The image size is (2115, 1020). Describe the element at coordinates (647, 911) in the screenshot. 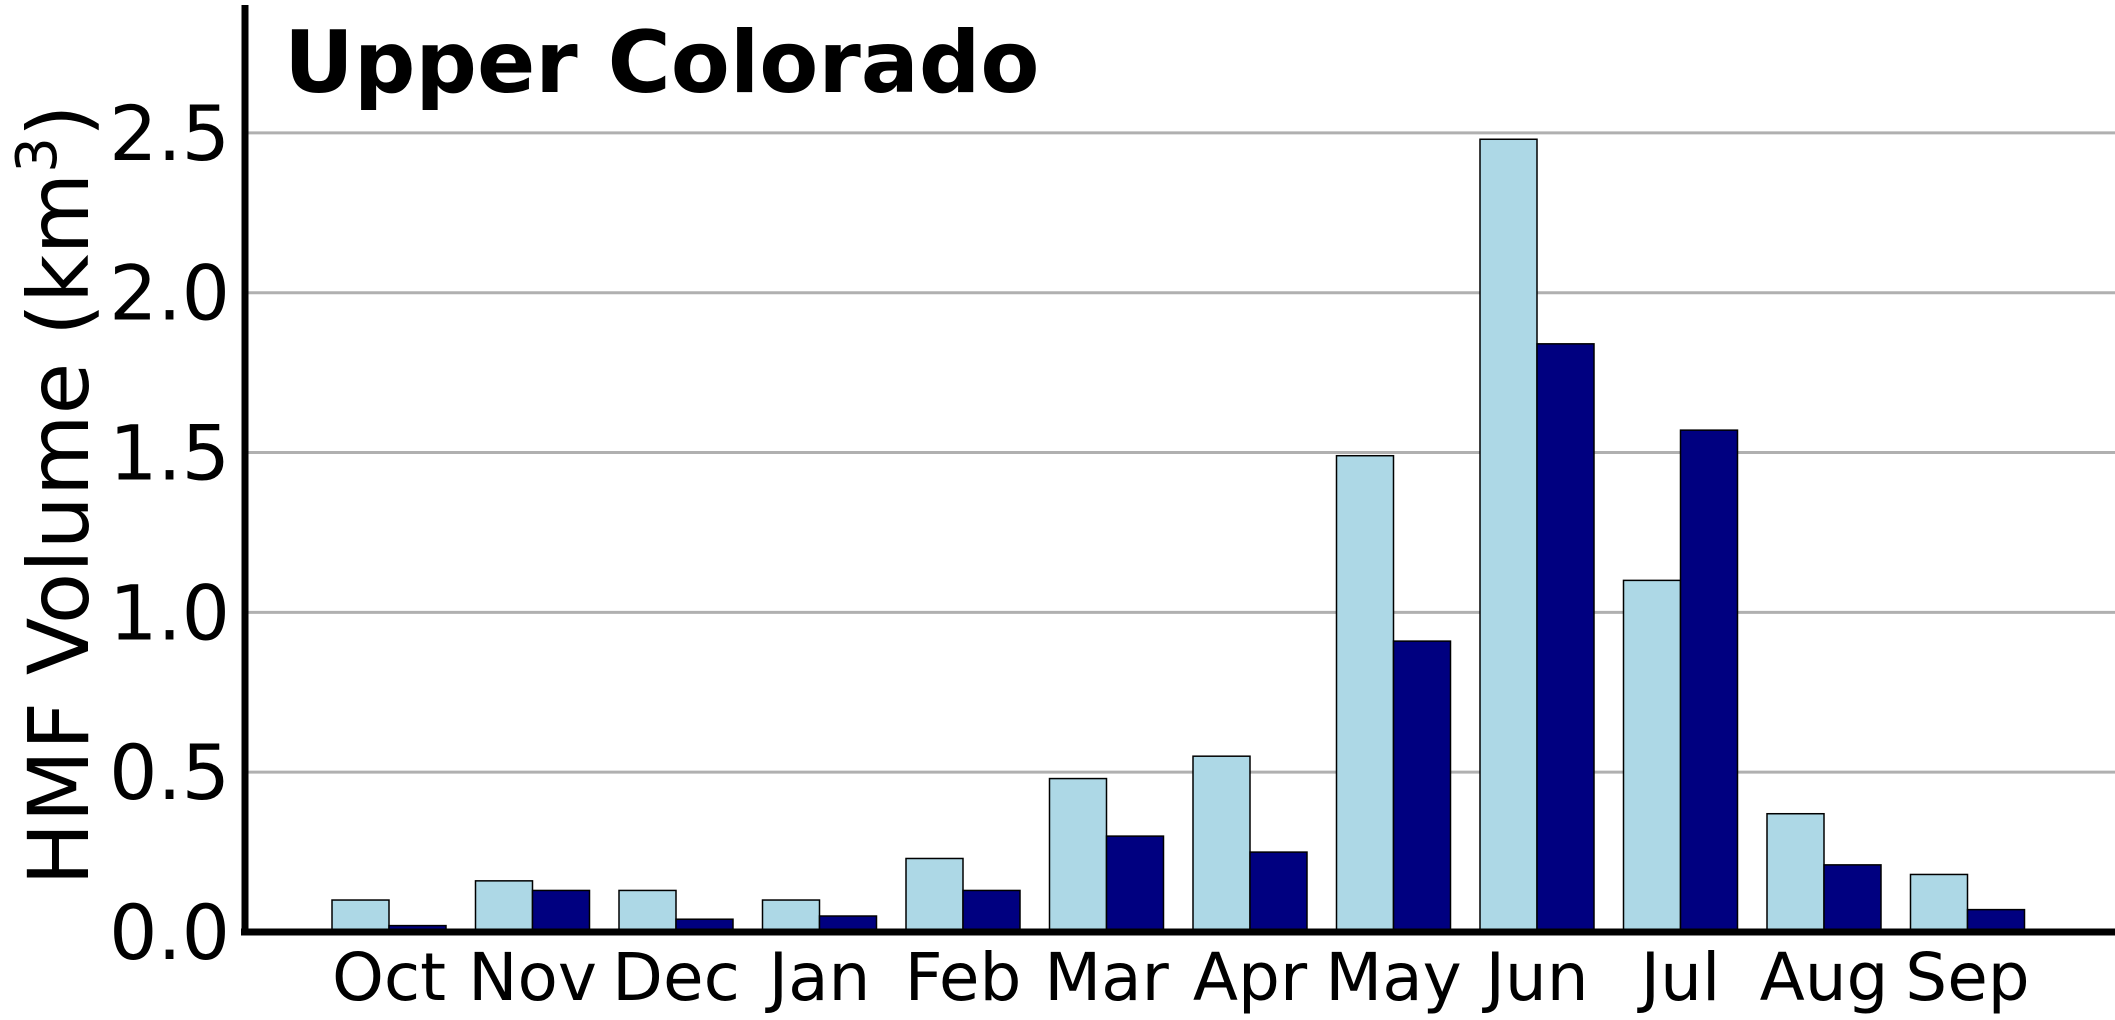

I see `bar-dec-s1` at that location.